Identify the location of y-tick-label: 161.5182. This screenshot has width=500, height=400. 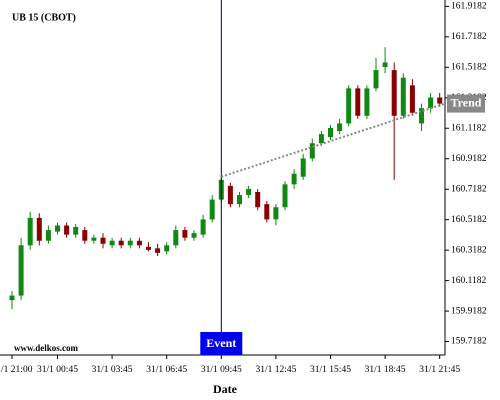
(469, 68).